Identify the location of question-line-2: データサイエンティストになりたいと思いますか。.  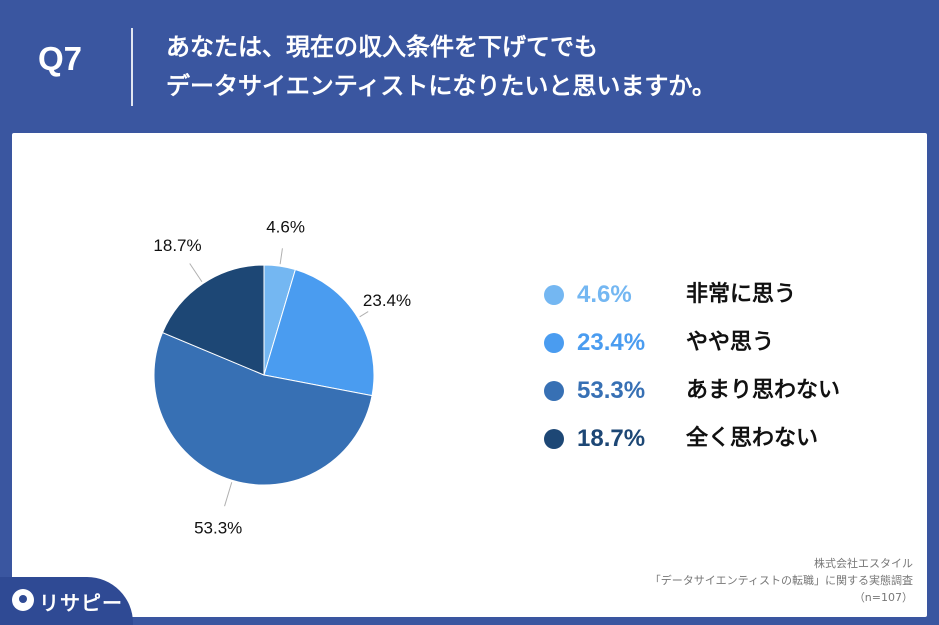
(441, 86).